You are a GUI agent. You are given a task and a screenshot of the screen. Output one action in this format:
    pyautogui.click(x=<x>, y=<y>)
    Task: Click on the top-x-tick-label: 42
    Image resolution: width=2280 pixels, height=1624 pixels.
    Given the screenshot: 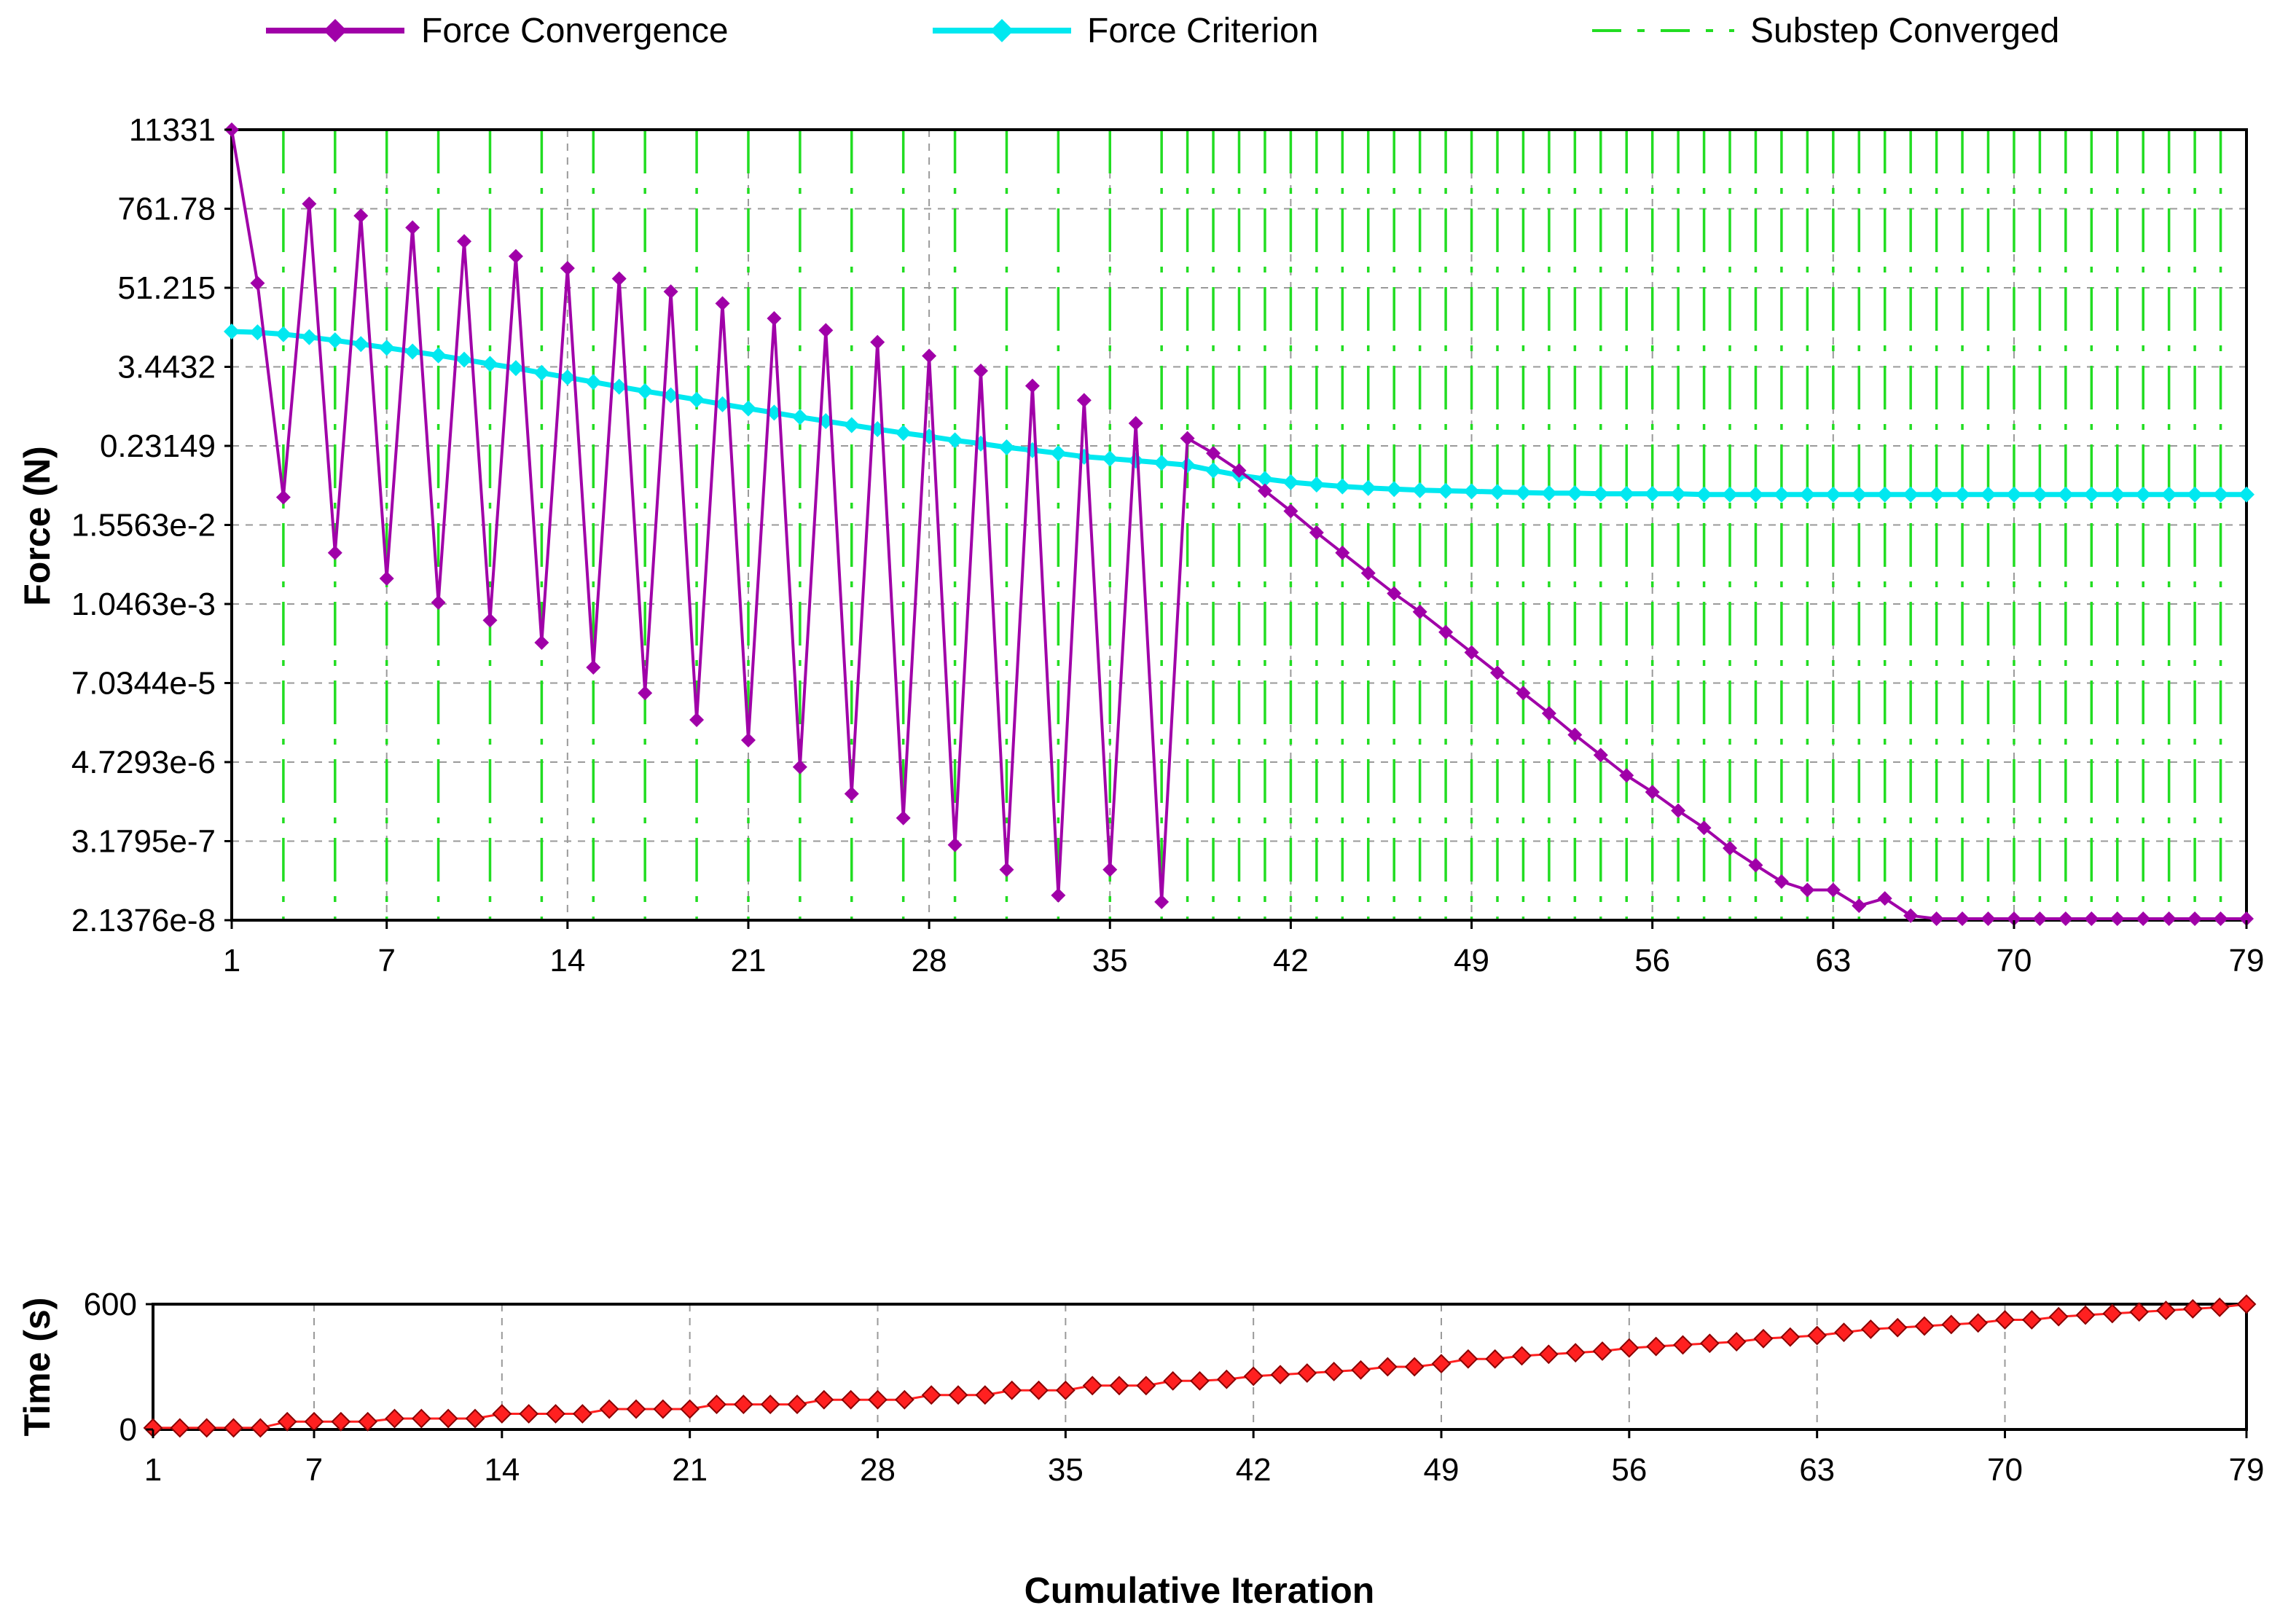 What is the action you would take?
    pyautogui.click(x=1291, y=960)
    